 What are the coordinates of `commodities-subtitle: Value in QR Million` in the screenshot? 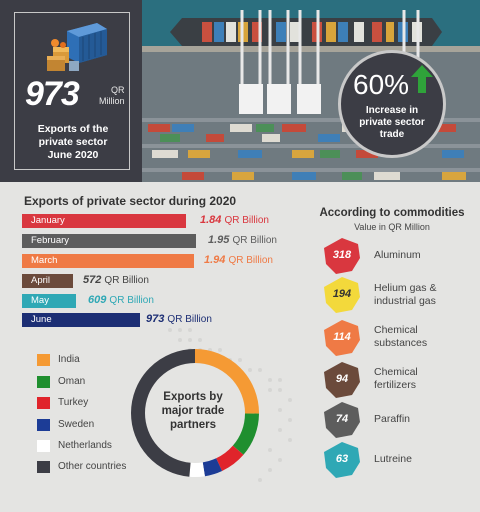 It's located at (392, 227).